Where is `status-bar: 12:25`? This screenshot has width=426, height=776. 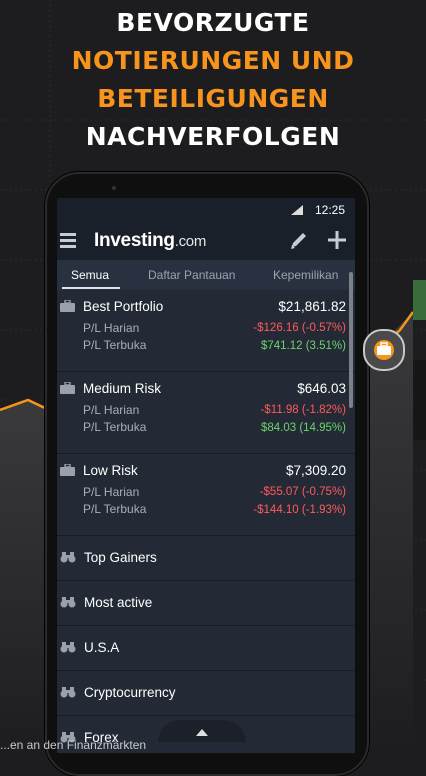 status-bar: 12:25 is located at coordinates (206, 210).